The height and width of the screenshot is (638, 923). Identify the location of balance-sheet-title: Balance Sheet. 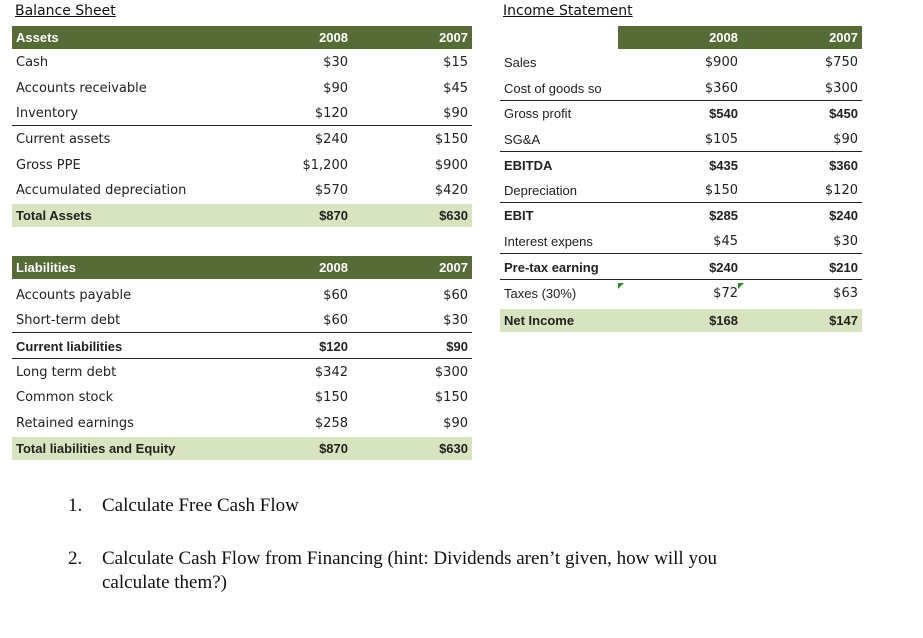
(65, 11).